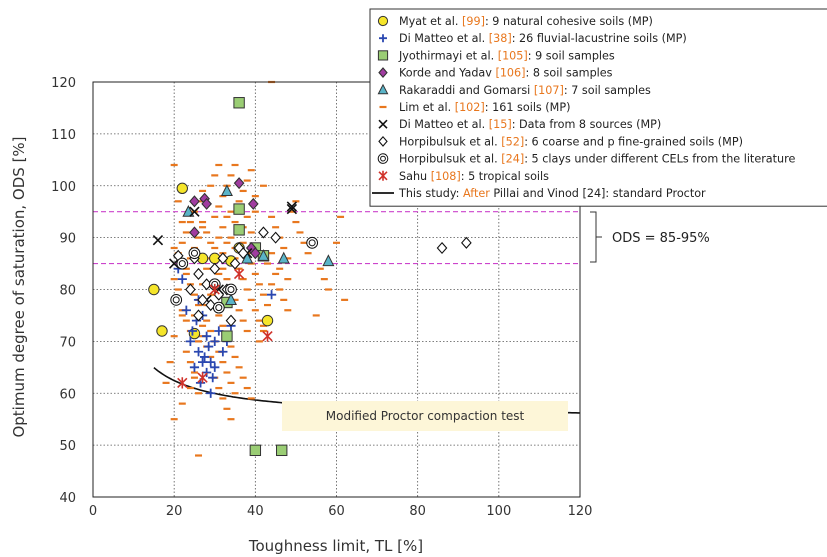  What do you see at coordinates (430, 193) in the screenshot?
I see `legend-text: This study:` at bounding box center [430, 193].